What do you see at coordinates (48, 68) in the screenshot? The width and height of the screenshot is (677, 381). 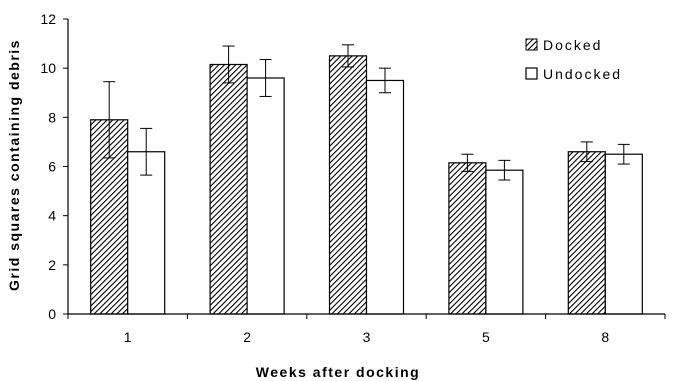 I see `y-tick-label-10: 10` at bounding box center [48, 68].